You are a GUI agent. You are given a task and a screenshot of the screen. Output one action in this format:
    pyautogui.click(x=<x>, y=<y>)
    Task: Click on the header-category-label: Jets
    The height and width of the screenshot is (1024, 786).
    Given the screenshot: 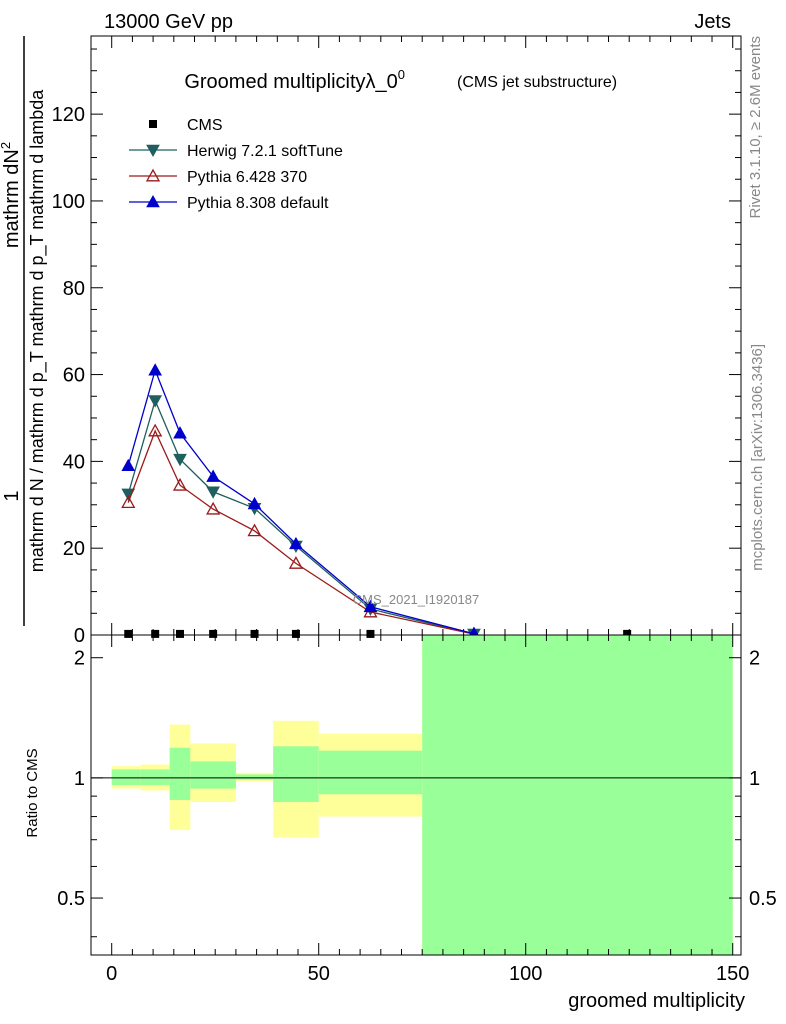 What is the action you would take?
    pyautogui.click(x=712, y=22)
    